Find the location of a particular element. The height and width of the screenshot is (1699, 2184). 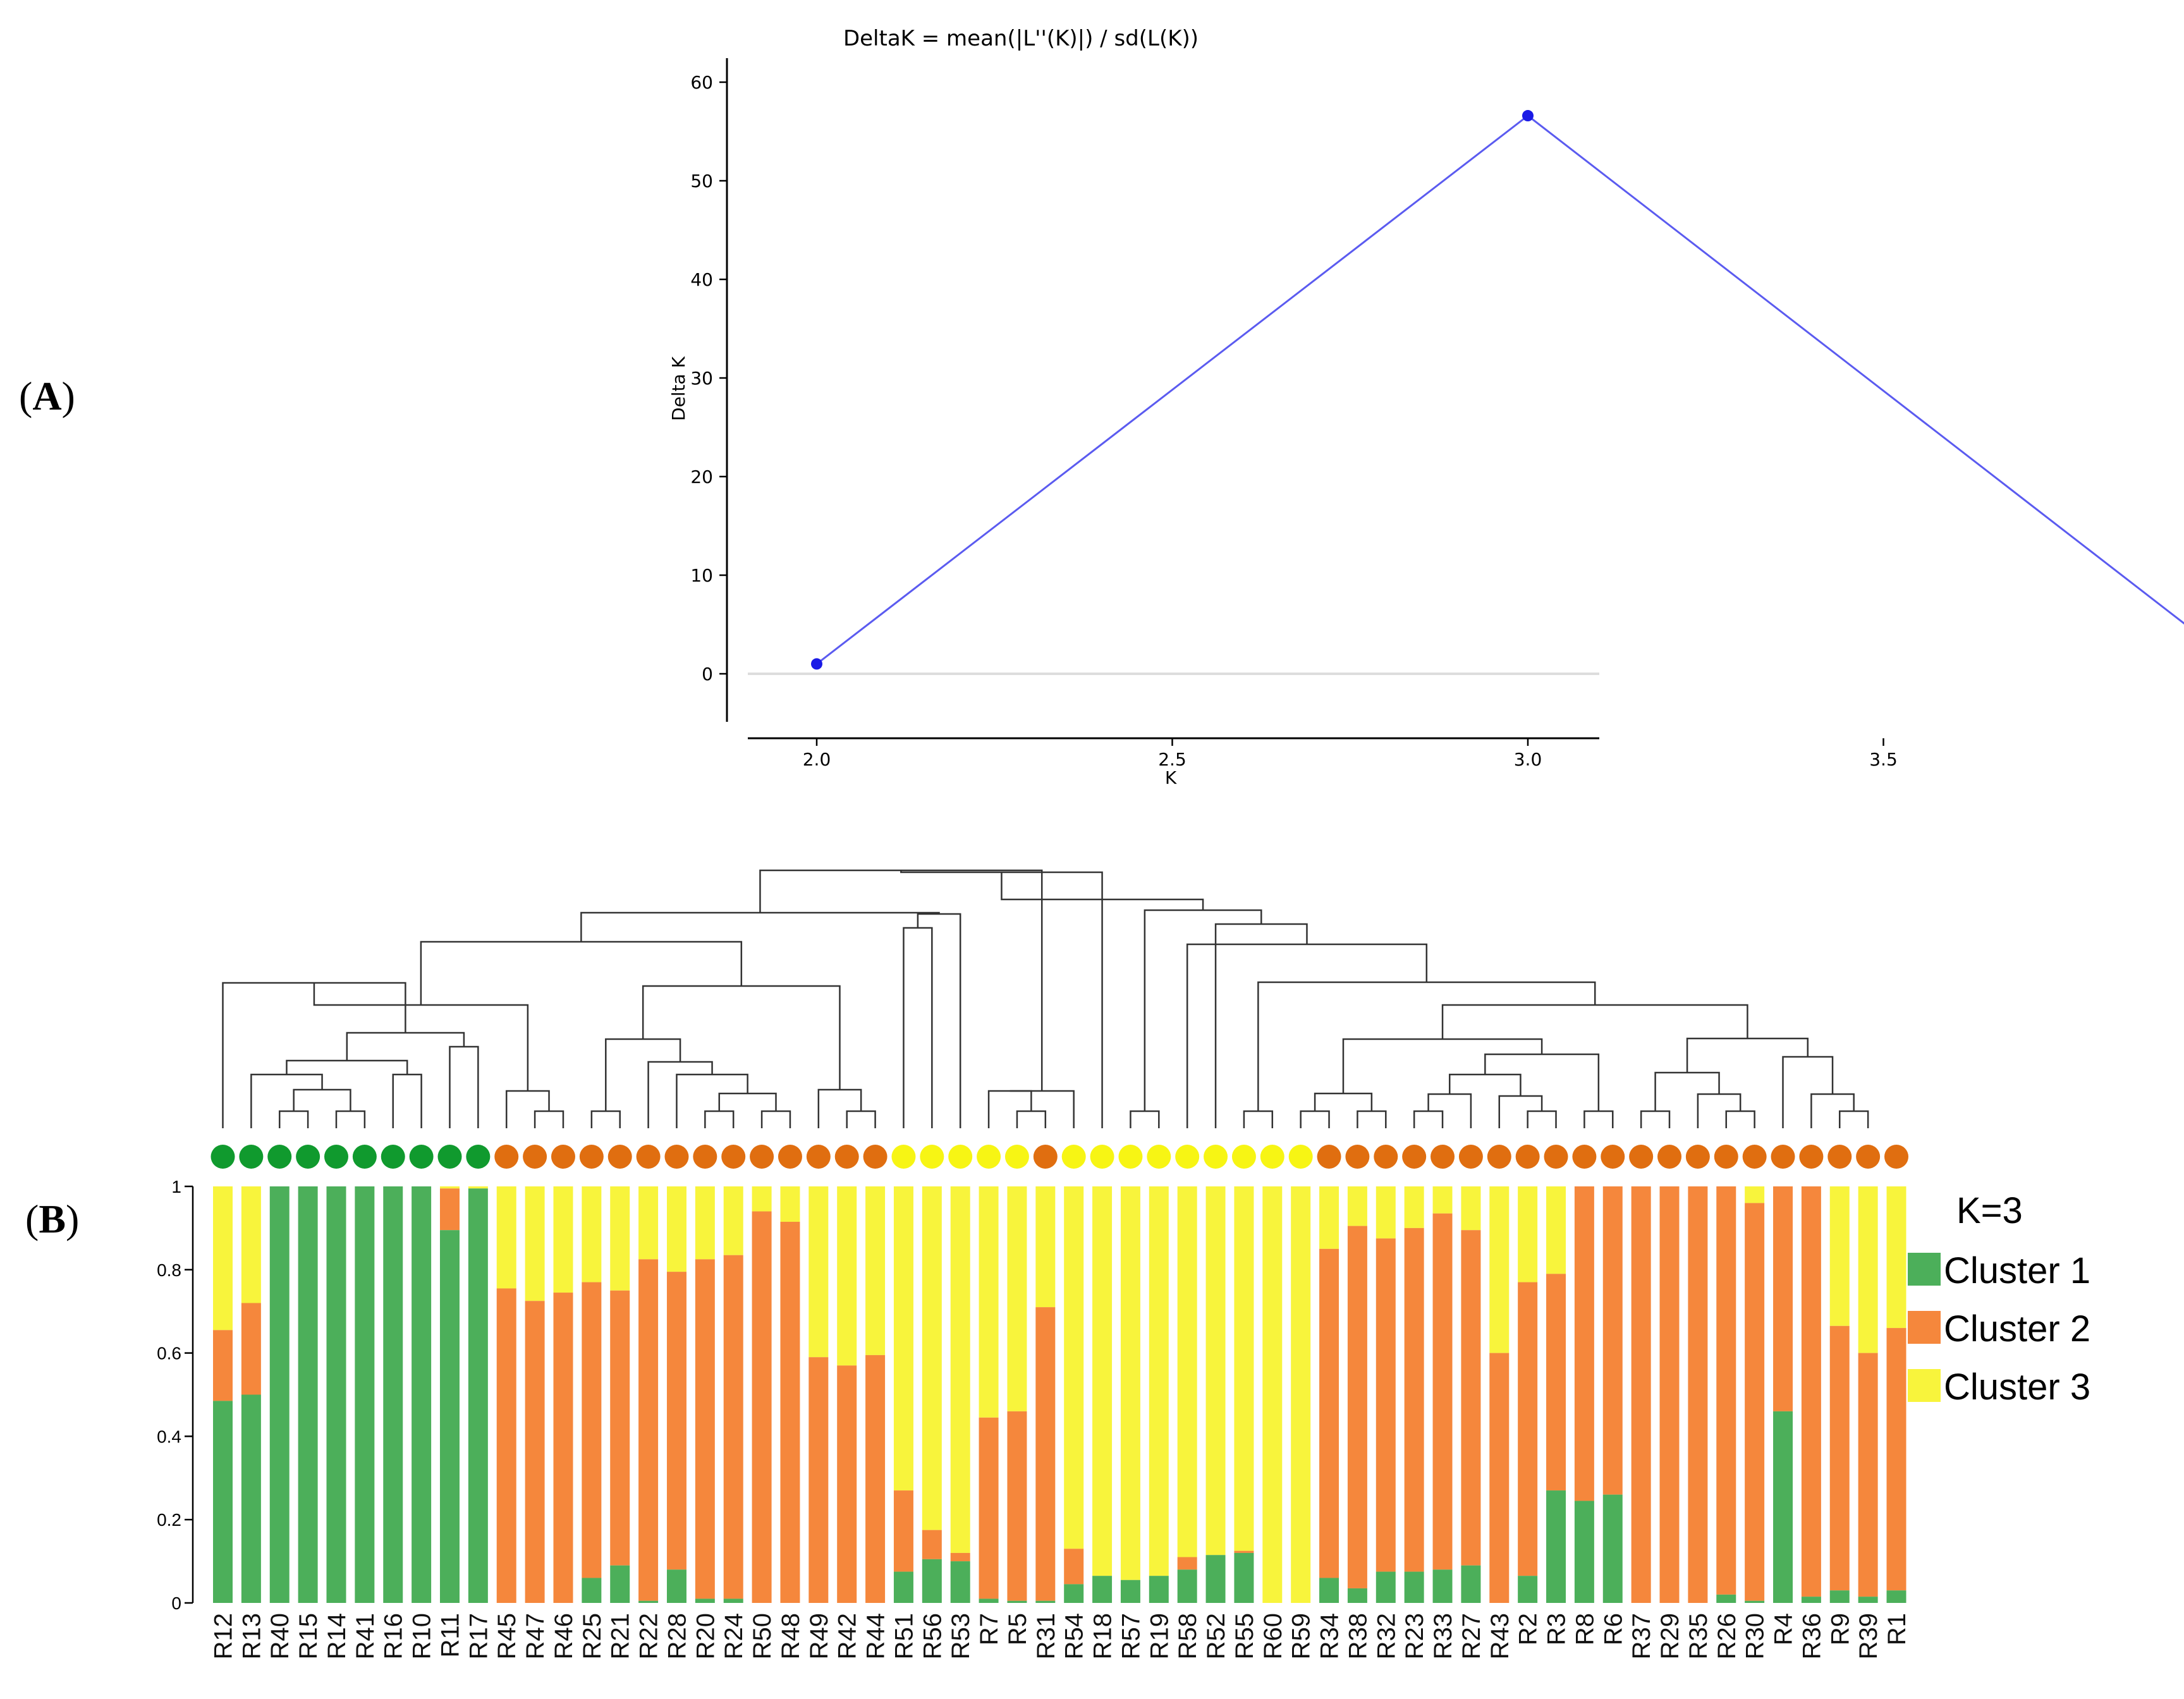

sample-label: R47 is located at coordinates (535, 1636).